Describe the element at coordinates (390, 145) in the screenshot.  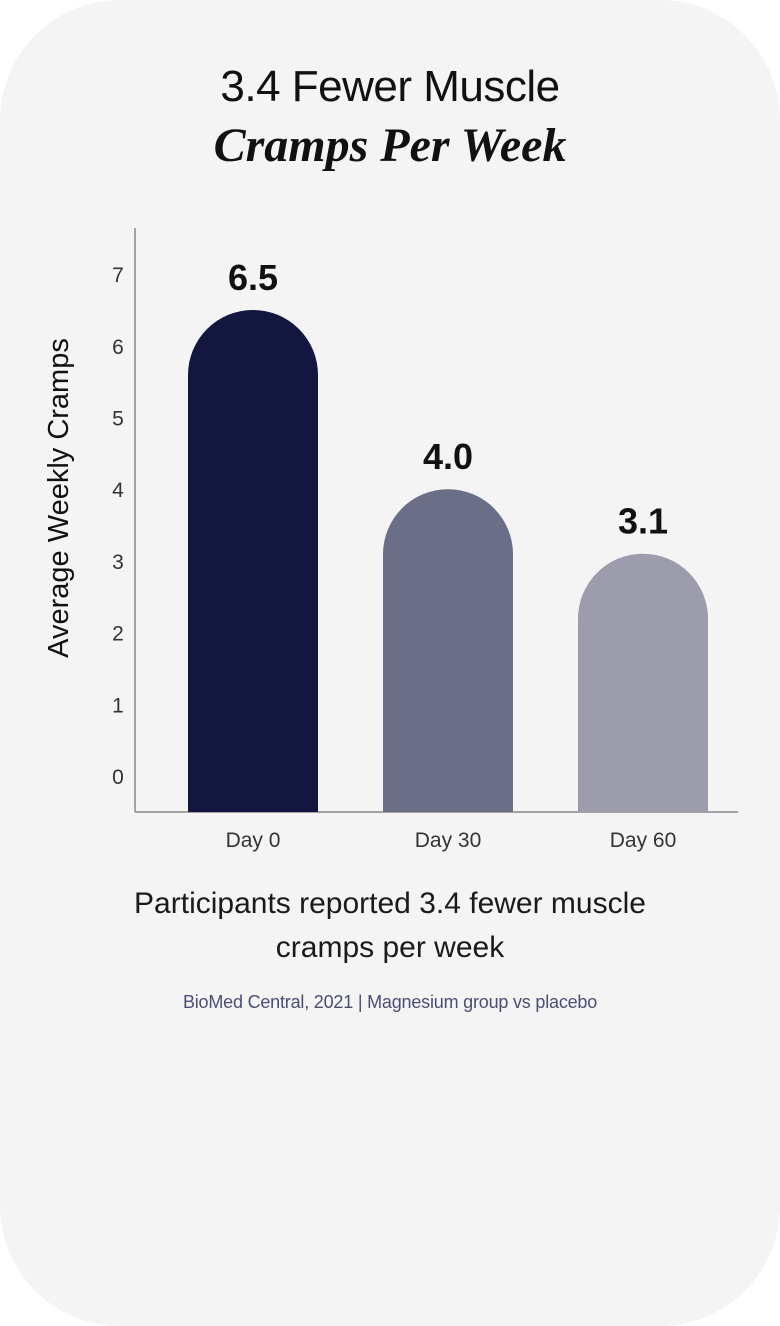
I see `chart-title-line2: Cramps Per Week` at that location.